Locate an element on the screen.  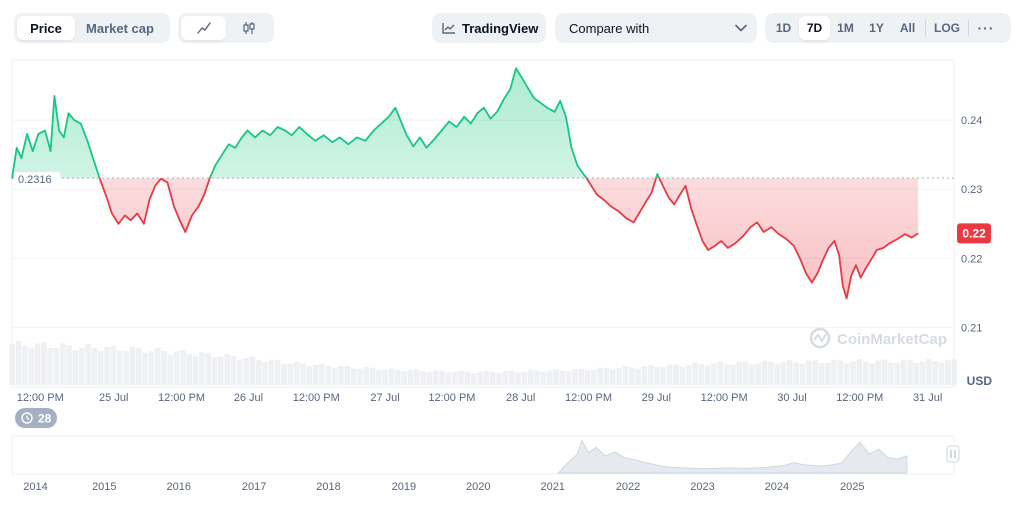
range-1m-button: 1M is located at coordinates (845, 28).